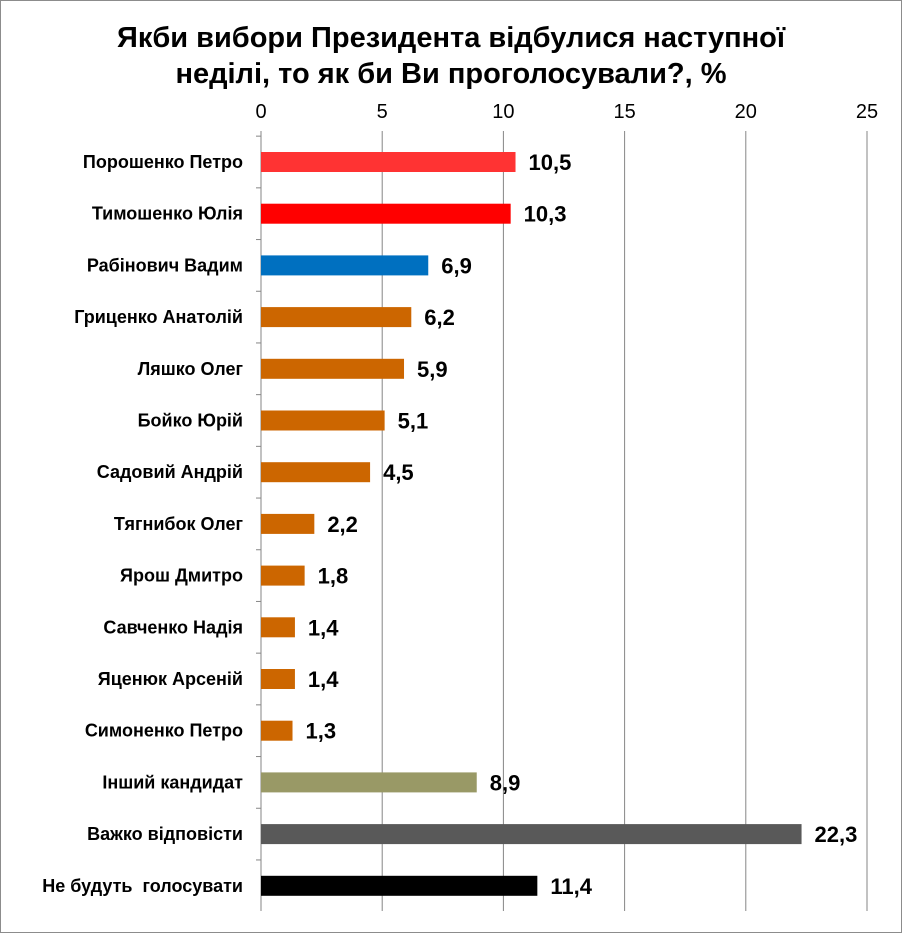  Describe the element at coordinates (165, 265) in the screenshot. I see `category-label-3: Рабінович Вадим` at that location.